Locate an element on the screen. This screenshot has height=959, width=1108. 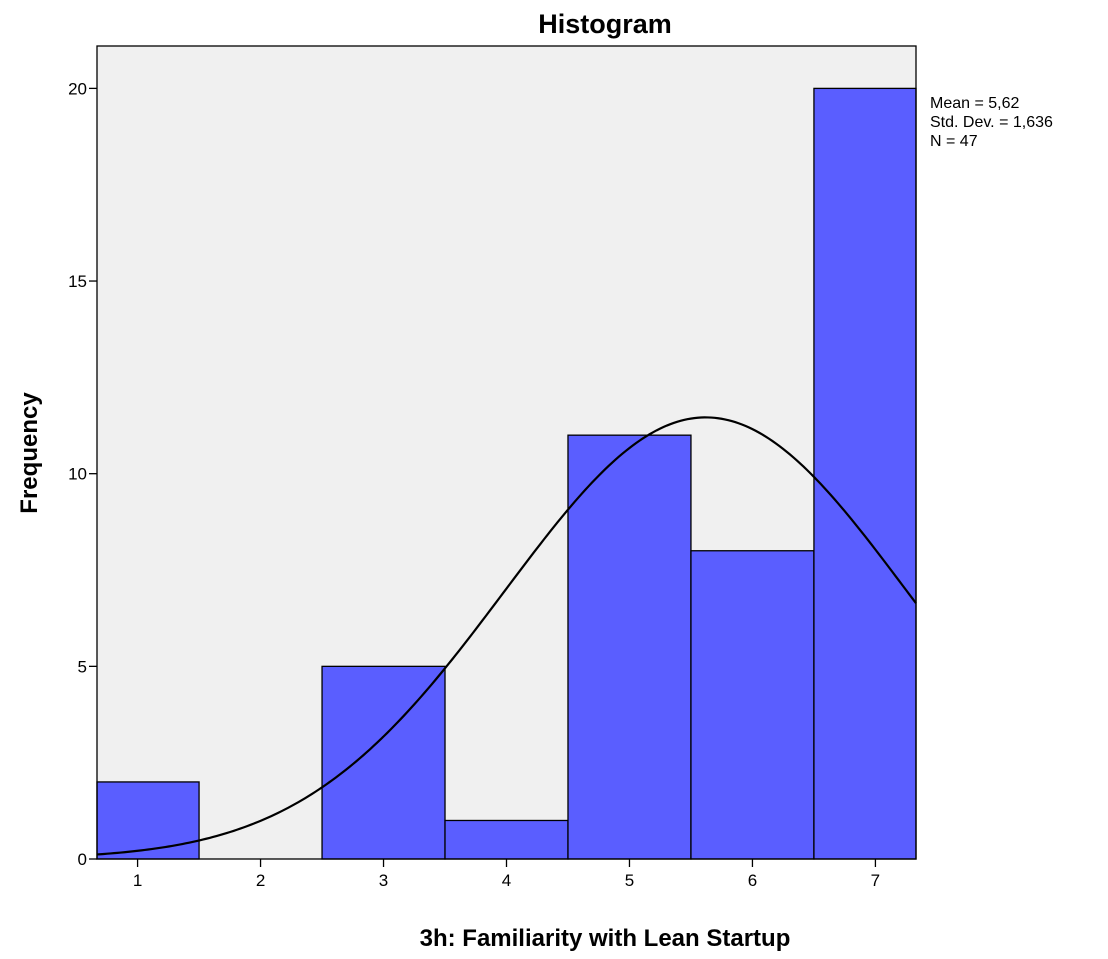
x-tick-label-3: 3 is located at coordinates (383, 880).